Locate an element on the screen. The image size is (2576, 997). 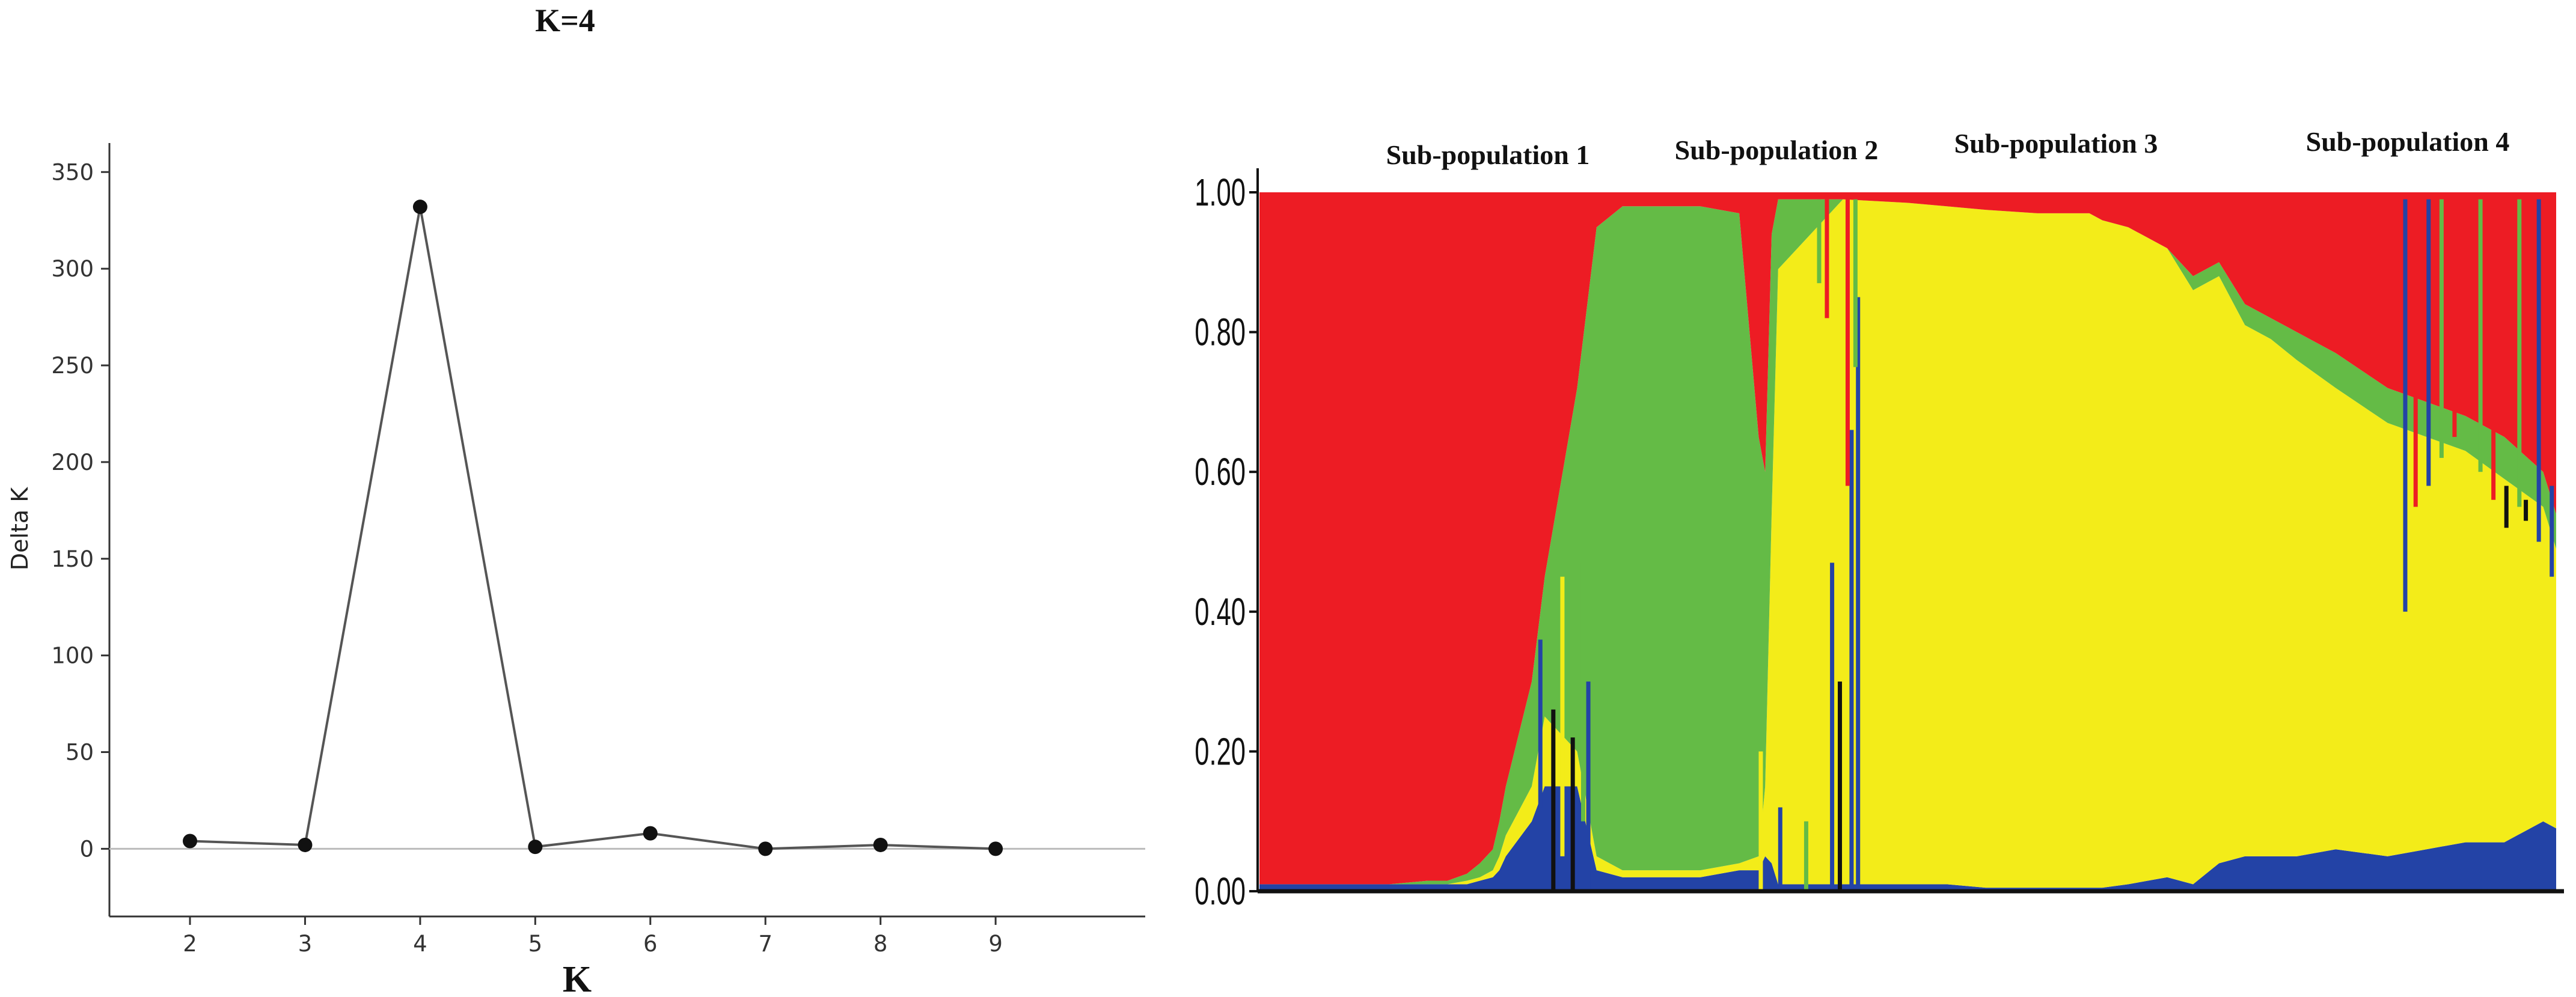
delta-k-y-tick-label: 350 is located at coordinates (72, 172).